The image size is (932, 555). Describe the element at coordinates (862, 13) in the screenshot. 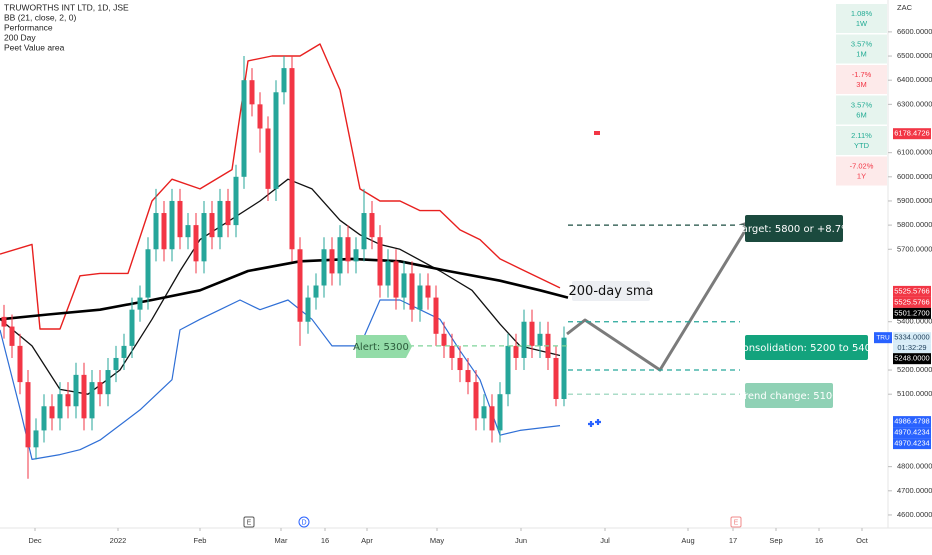

I see `performance-value: 1.08%` at that location.